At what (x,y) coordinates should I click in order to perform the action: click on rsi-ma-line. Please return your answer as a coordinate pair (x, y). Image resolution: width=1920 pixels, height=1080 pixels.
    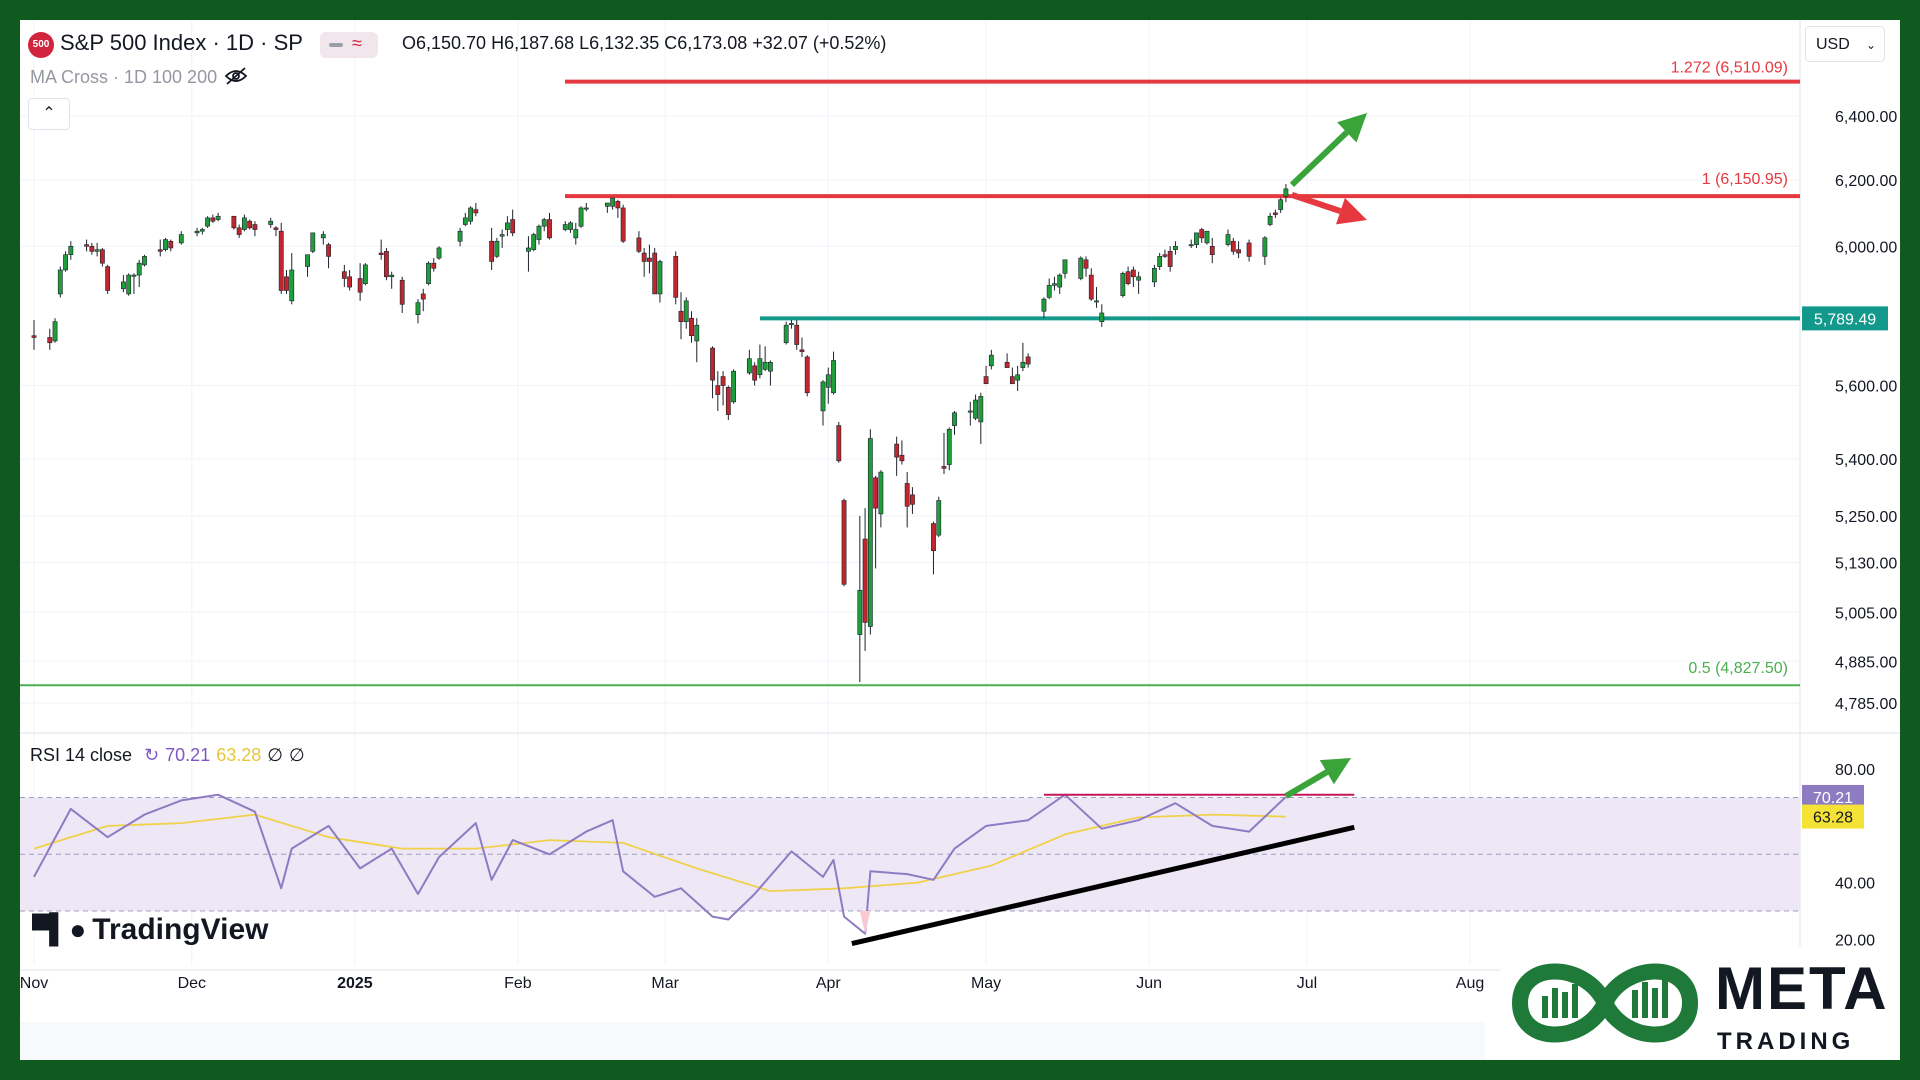
    Looking at the image, I should click on (659, 852).